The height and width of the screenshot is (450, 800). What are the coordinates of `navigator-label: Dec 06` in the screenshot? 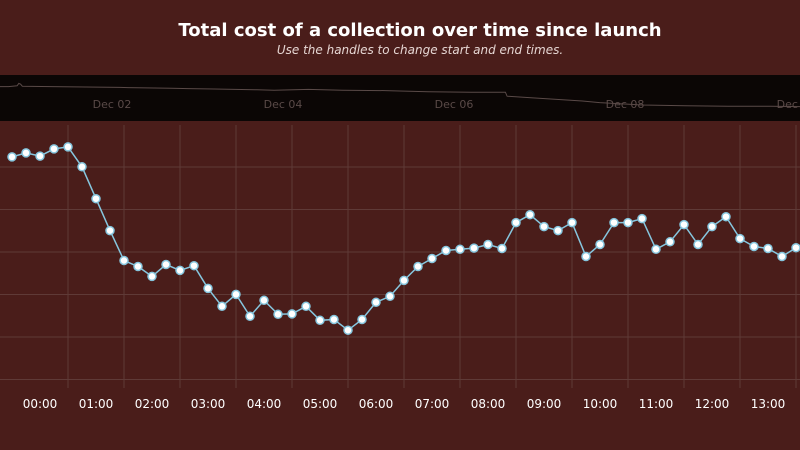 It's located at (454, 104).